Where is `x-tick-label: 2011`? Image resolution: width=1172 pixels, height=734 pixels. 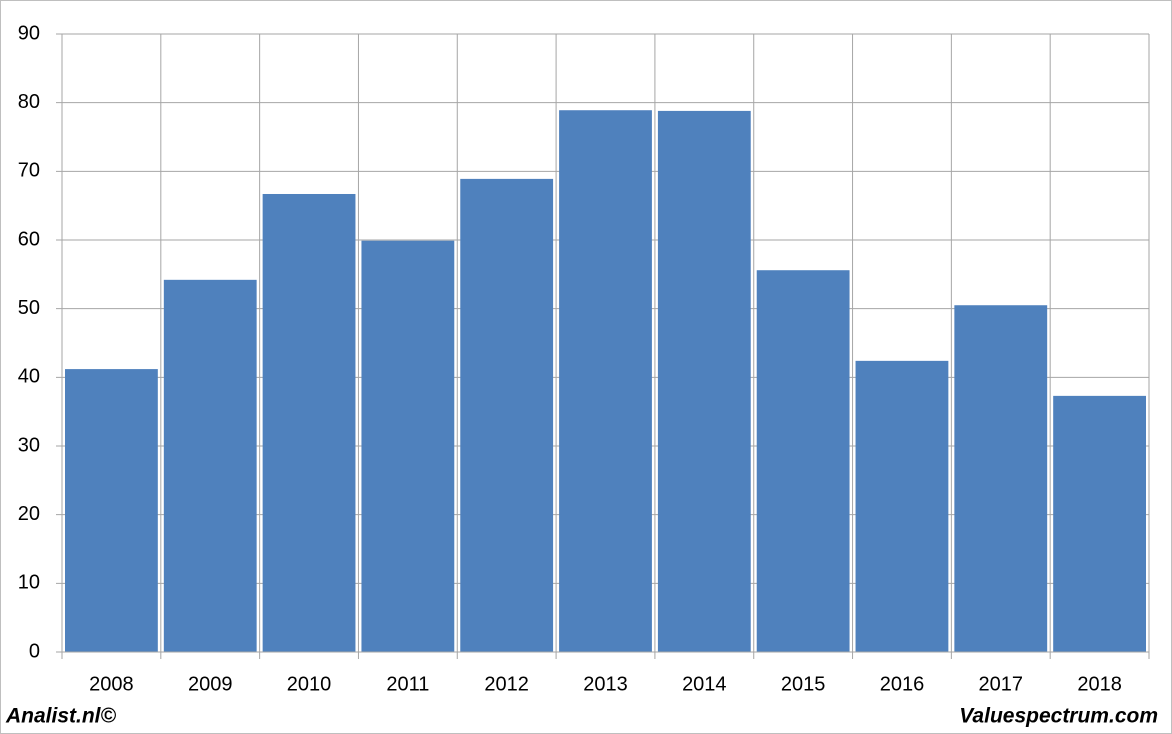 x-tick-label: 2011 is located at coordinates (407, 684).